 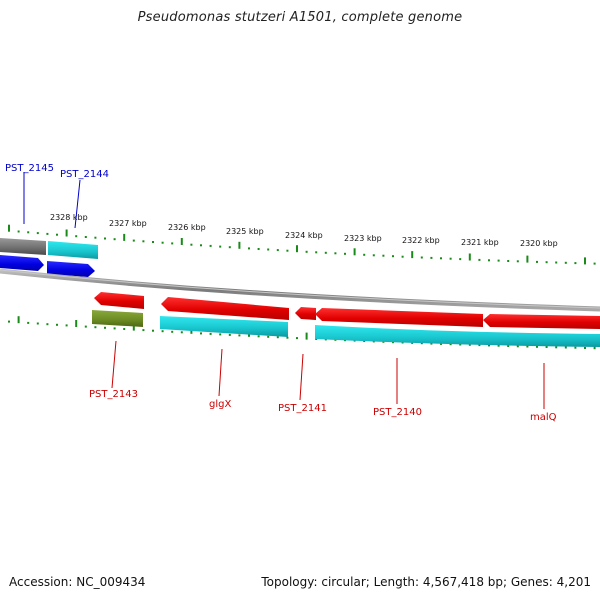 What do you see at coordinates (457, 336) in the screenshot?
I see `gene-feature-cyan-long` at bounding box center [457, 336].